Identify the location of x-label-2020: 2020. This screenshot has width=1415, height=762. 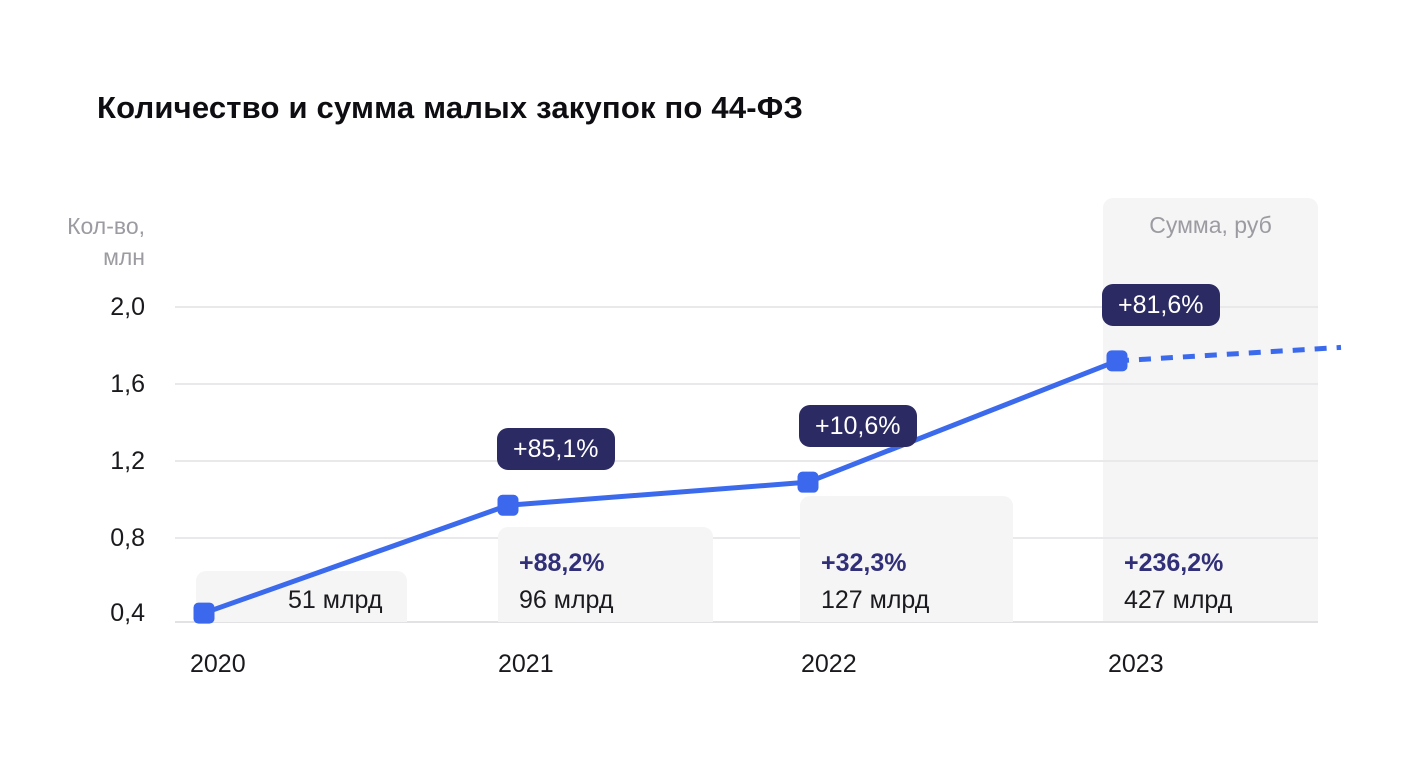
(218, 664).